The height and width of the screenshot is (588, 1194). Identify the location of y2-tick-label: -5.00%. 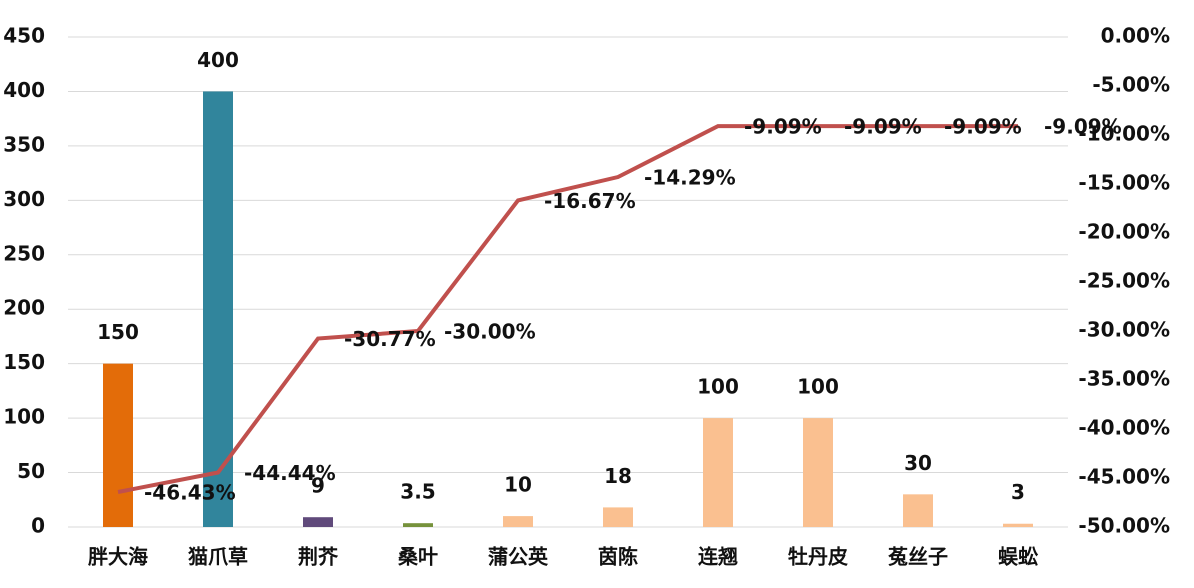
(1131, 85).